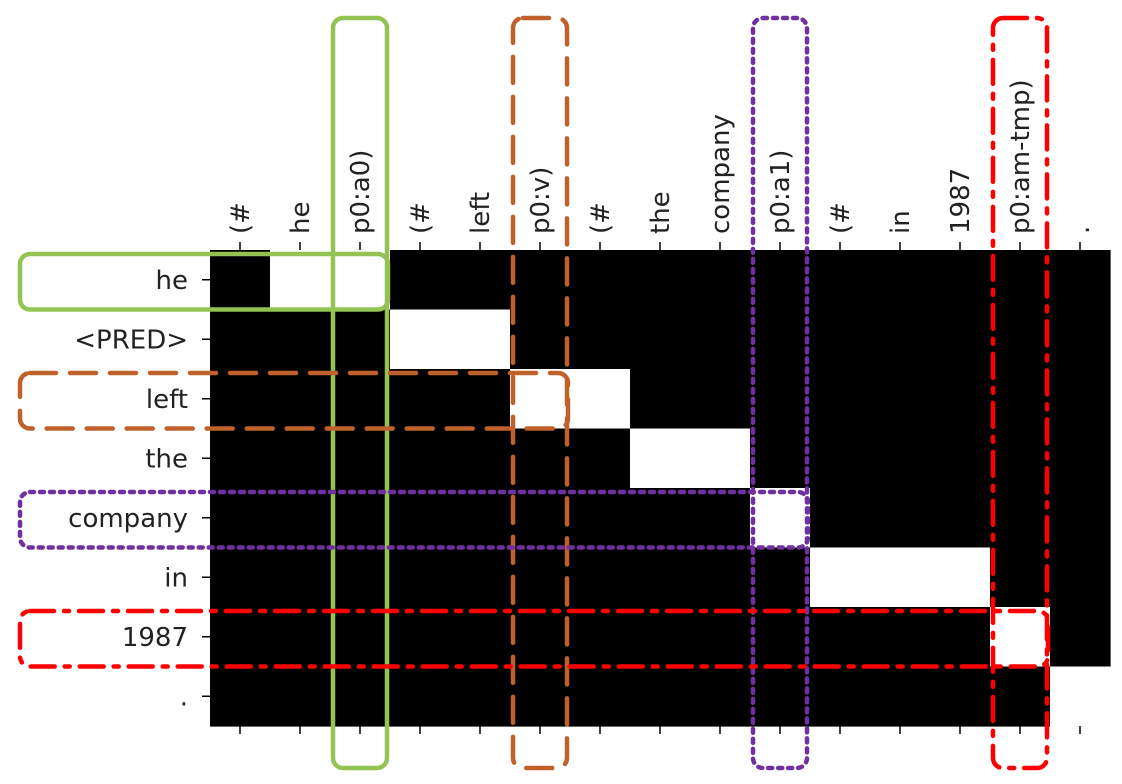  What do you see at coordinates (167, 400) in the screenshot?
I see `y-tick-label: left` at bounding box center [167, 400].